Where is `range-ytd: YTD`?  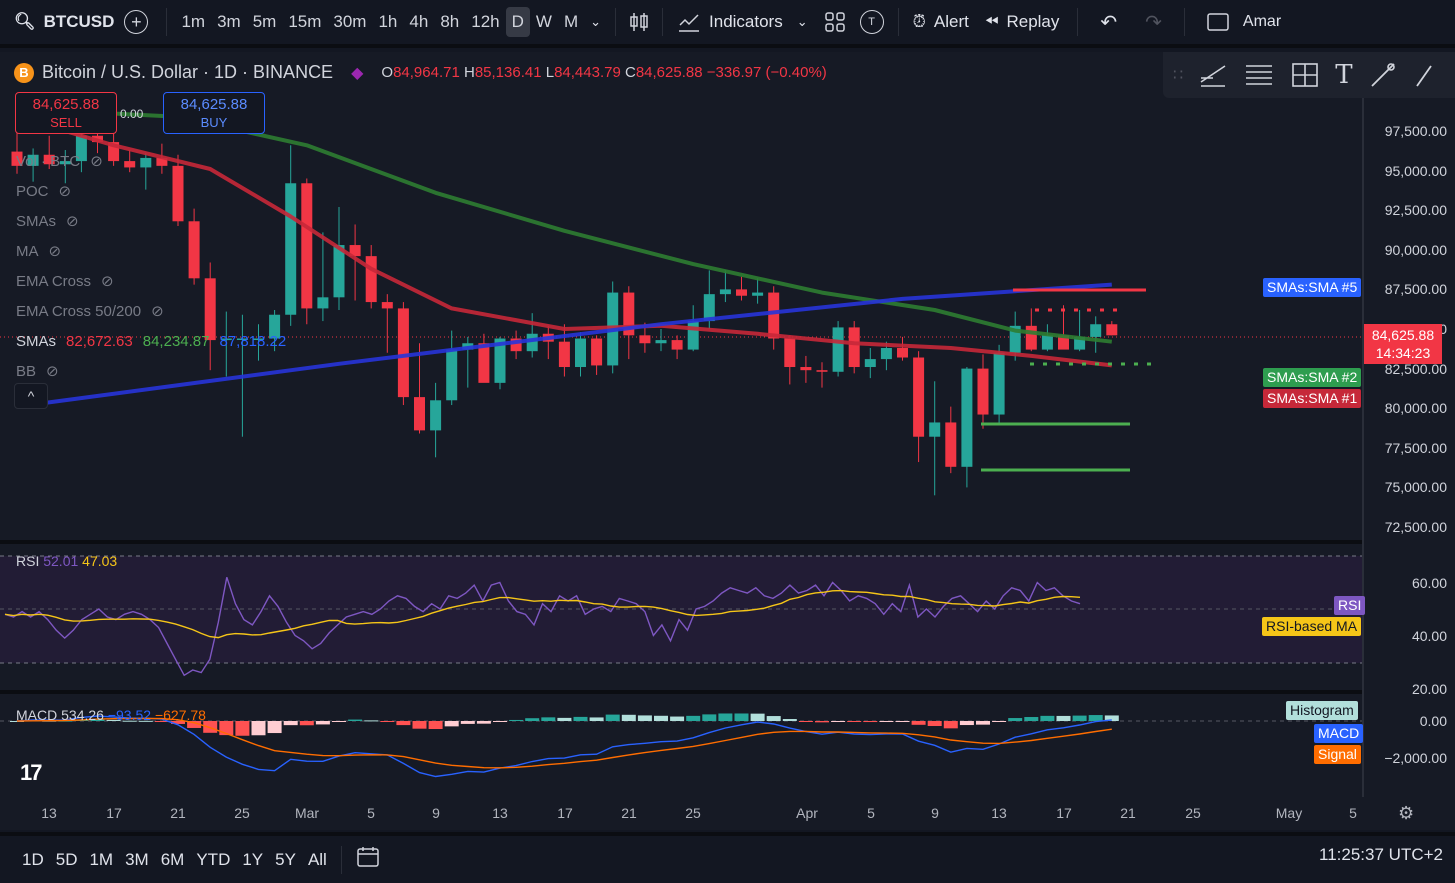
range-ytd: YTD is located at coordinates (213, 859).